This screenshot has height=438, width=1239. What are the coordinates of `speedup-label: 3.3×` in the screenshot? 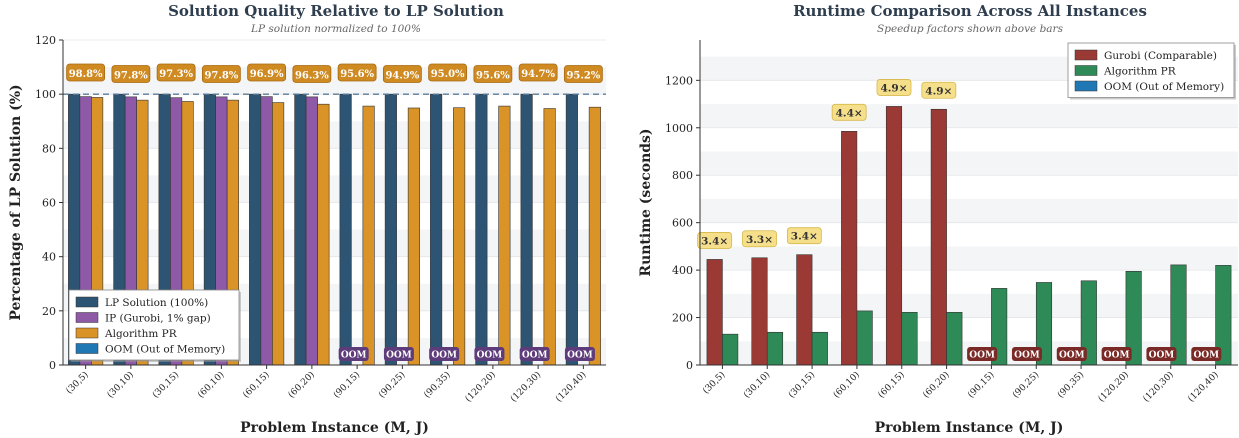 It's located at (759, 240).